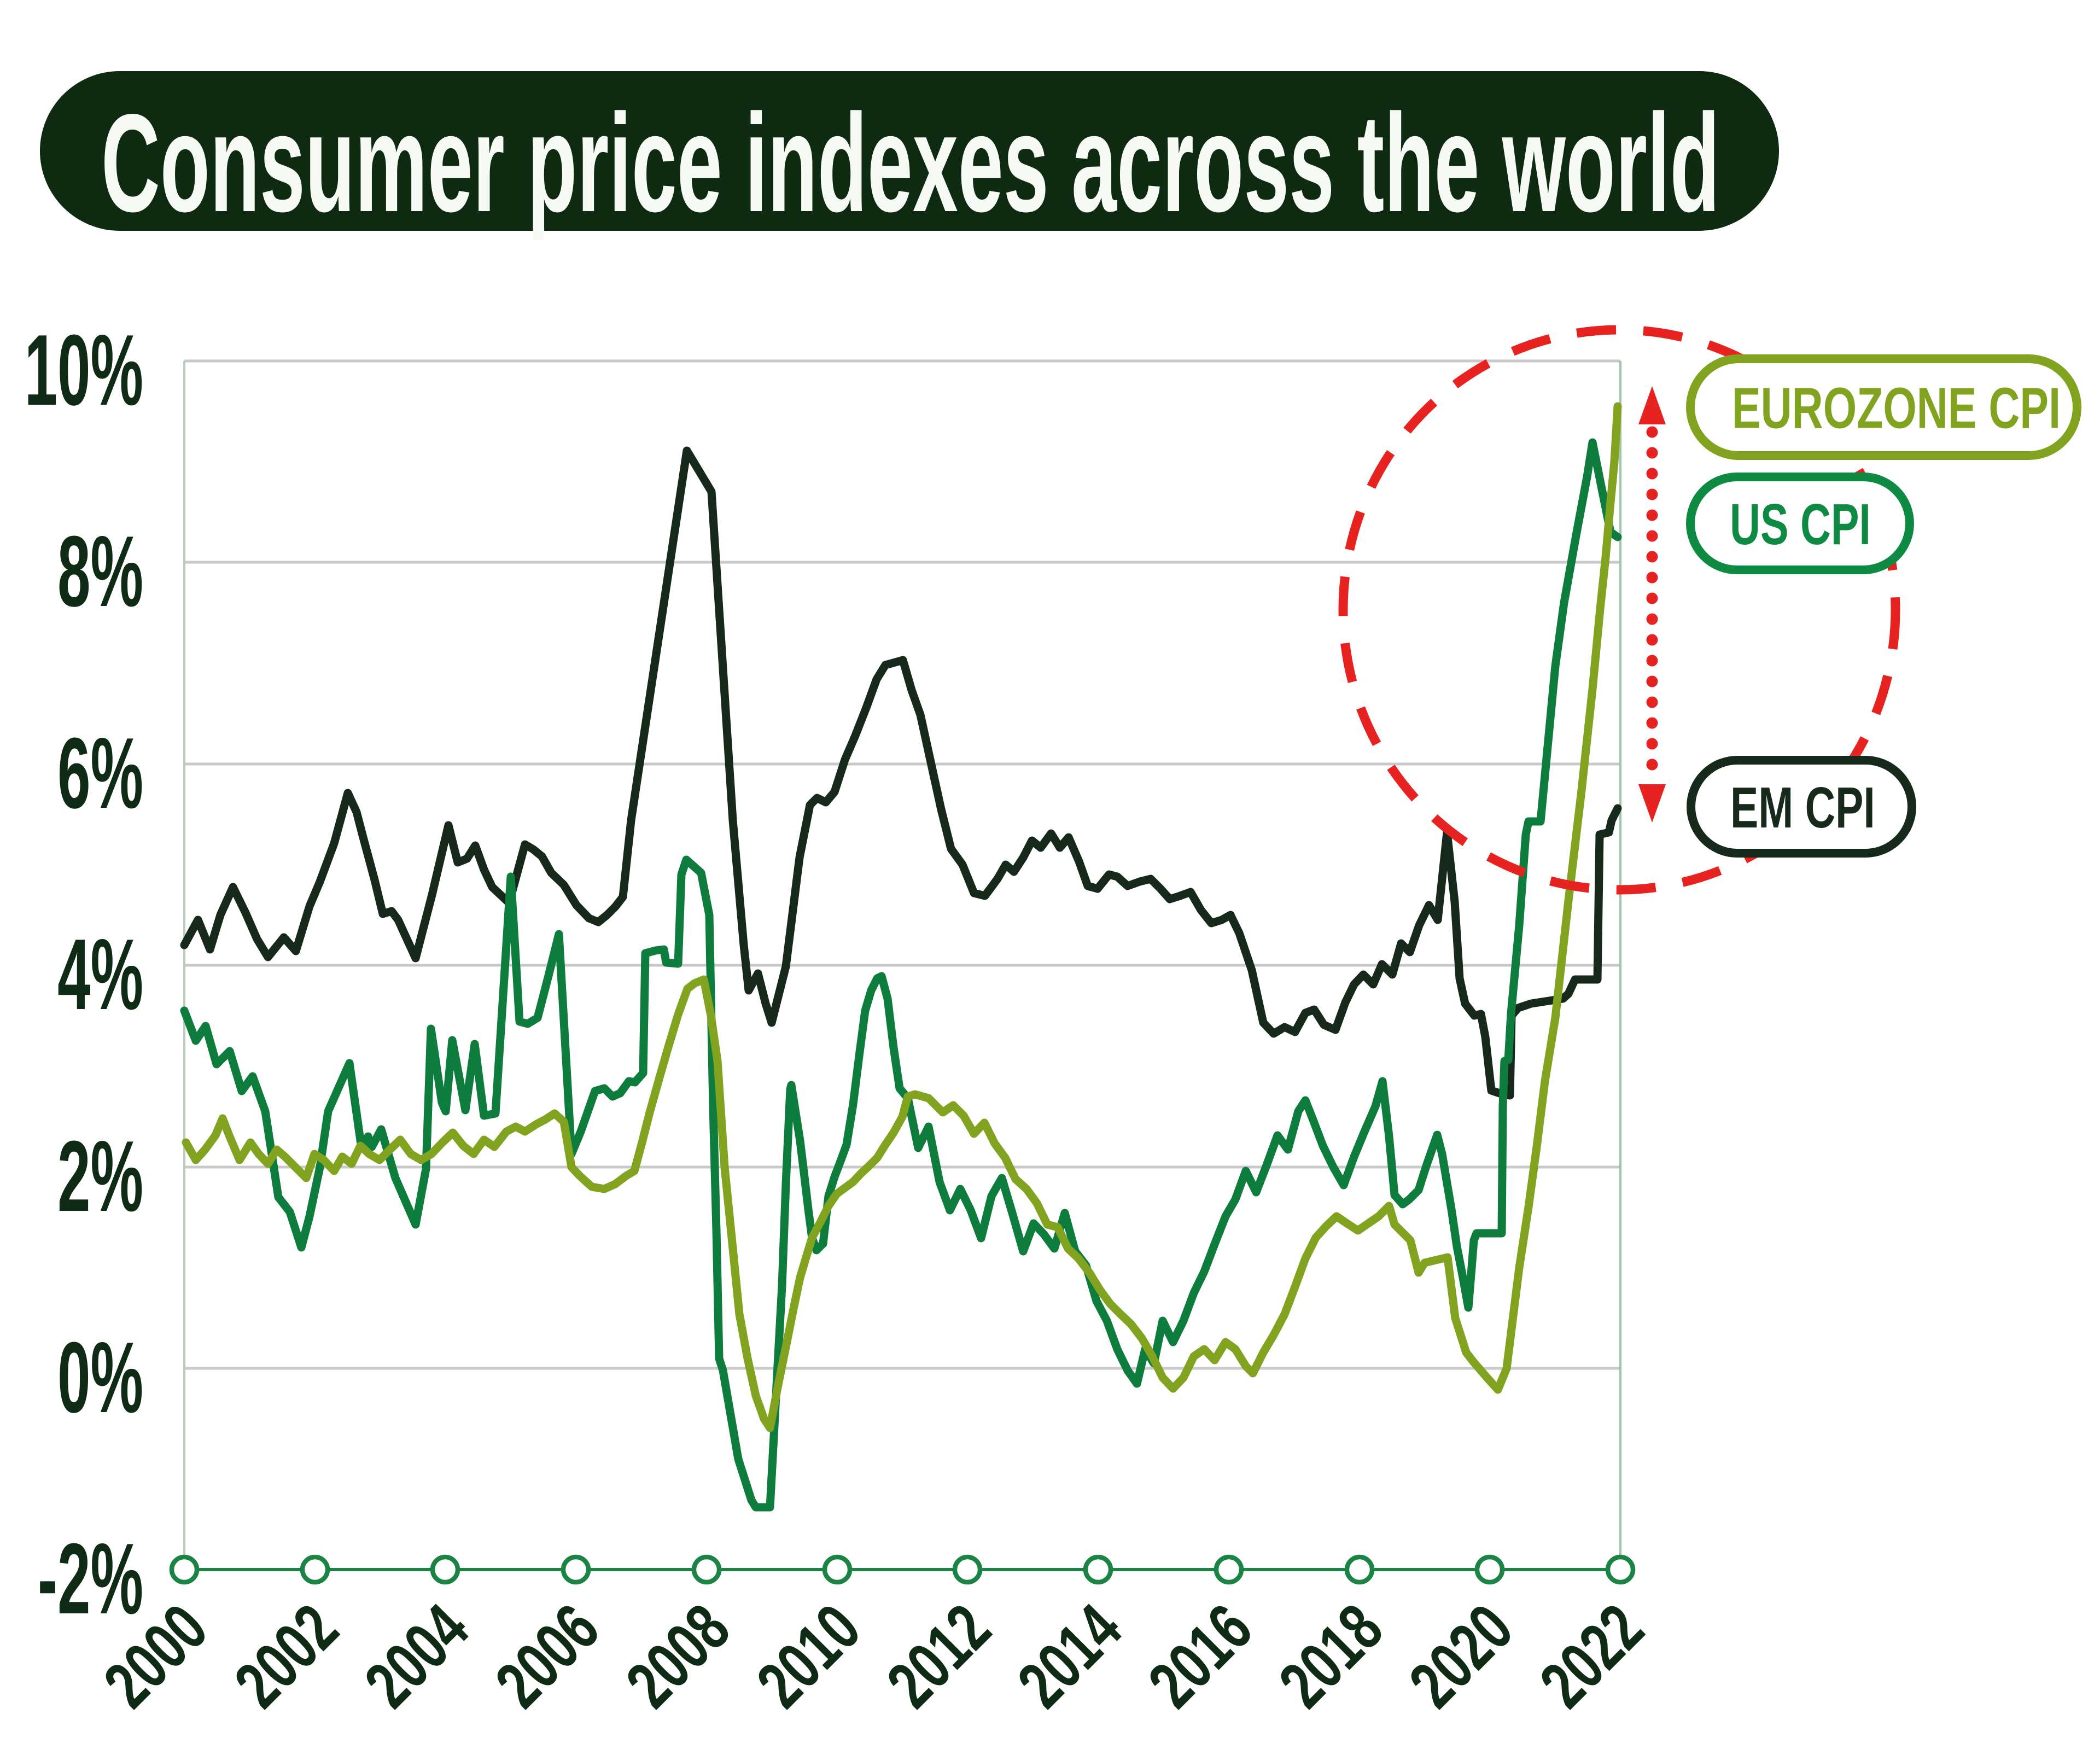 Image resolution: width=2100 pixels, height=1755 pixels. What do you see at coordinates (1199, 1655) in the screenshot?
I see `svg-text: 2016` at bounding box center [1199, 1655].